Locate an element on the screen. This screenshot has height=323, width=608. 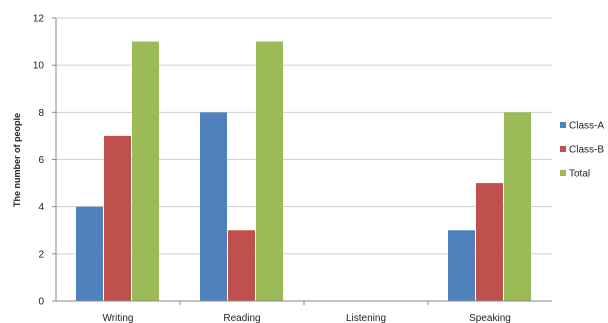
bar-writing-total is located at coordinates (145, 171).